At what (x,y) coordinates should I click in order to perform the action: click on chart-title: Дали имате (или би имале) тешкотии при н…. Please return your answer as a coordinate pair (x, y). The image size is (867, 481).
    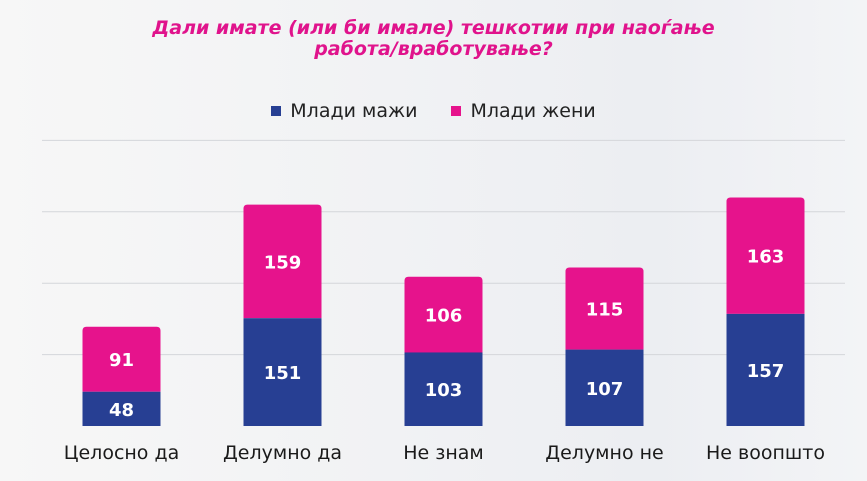
    Looking at the image, I should click on (433, 39).